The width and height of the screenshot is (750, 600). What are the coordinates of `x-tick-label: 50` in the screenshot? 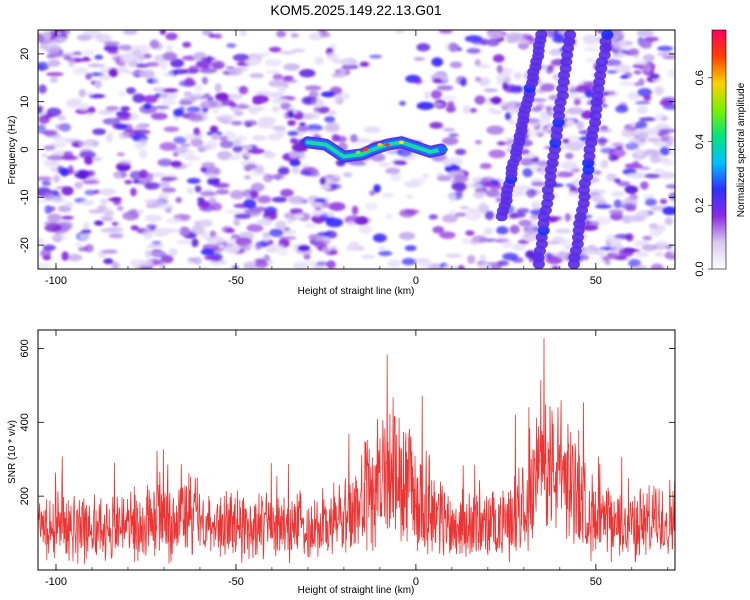 It's located at (596, 582).